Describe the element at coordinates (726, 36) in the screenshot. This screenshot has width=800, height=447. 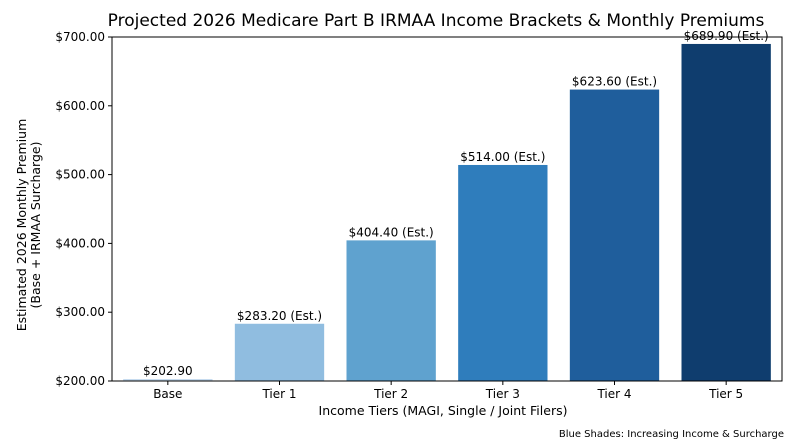
I see `data-label: $689.90 (Est.)` at that location.